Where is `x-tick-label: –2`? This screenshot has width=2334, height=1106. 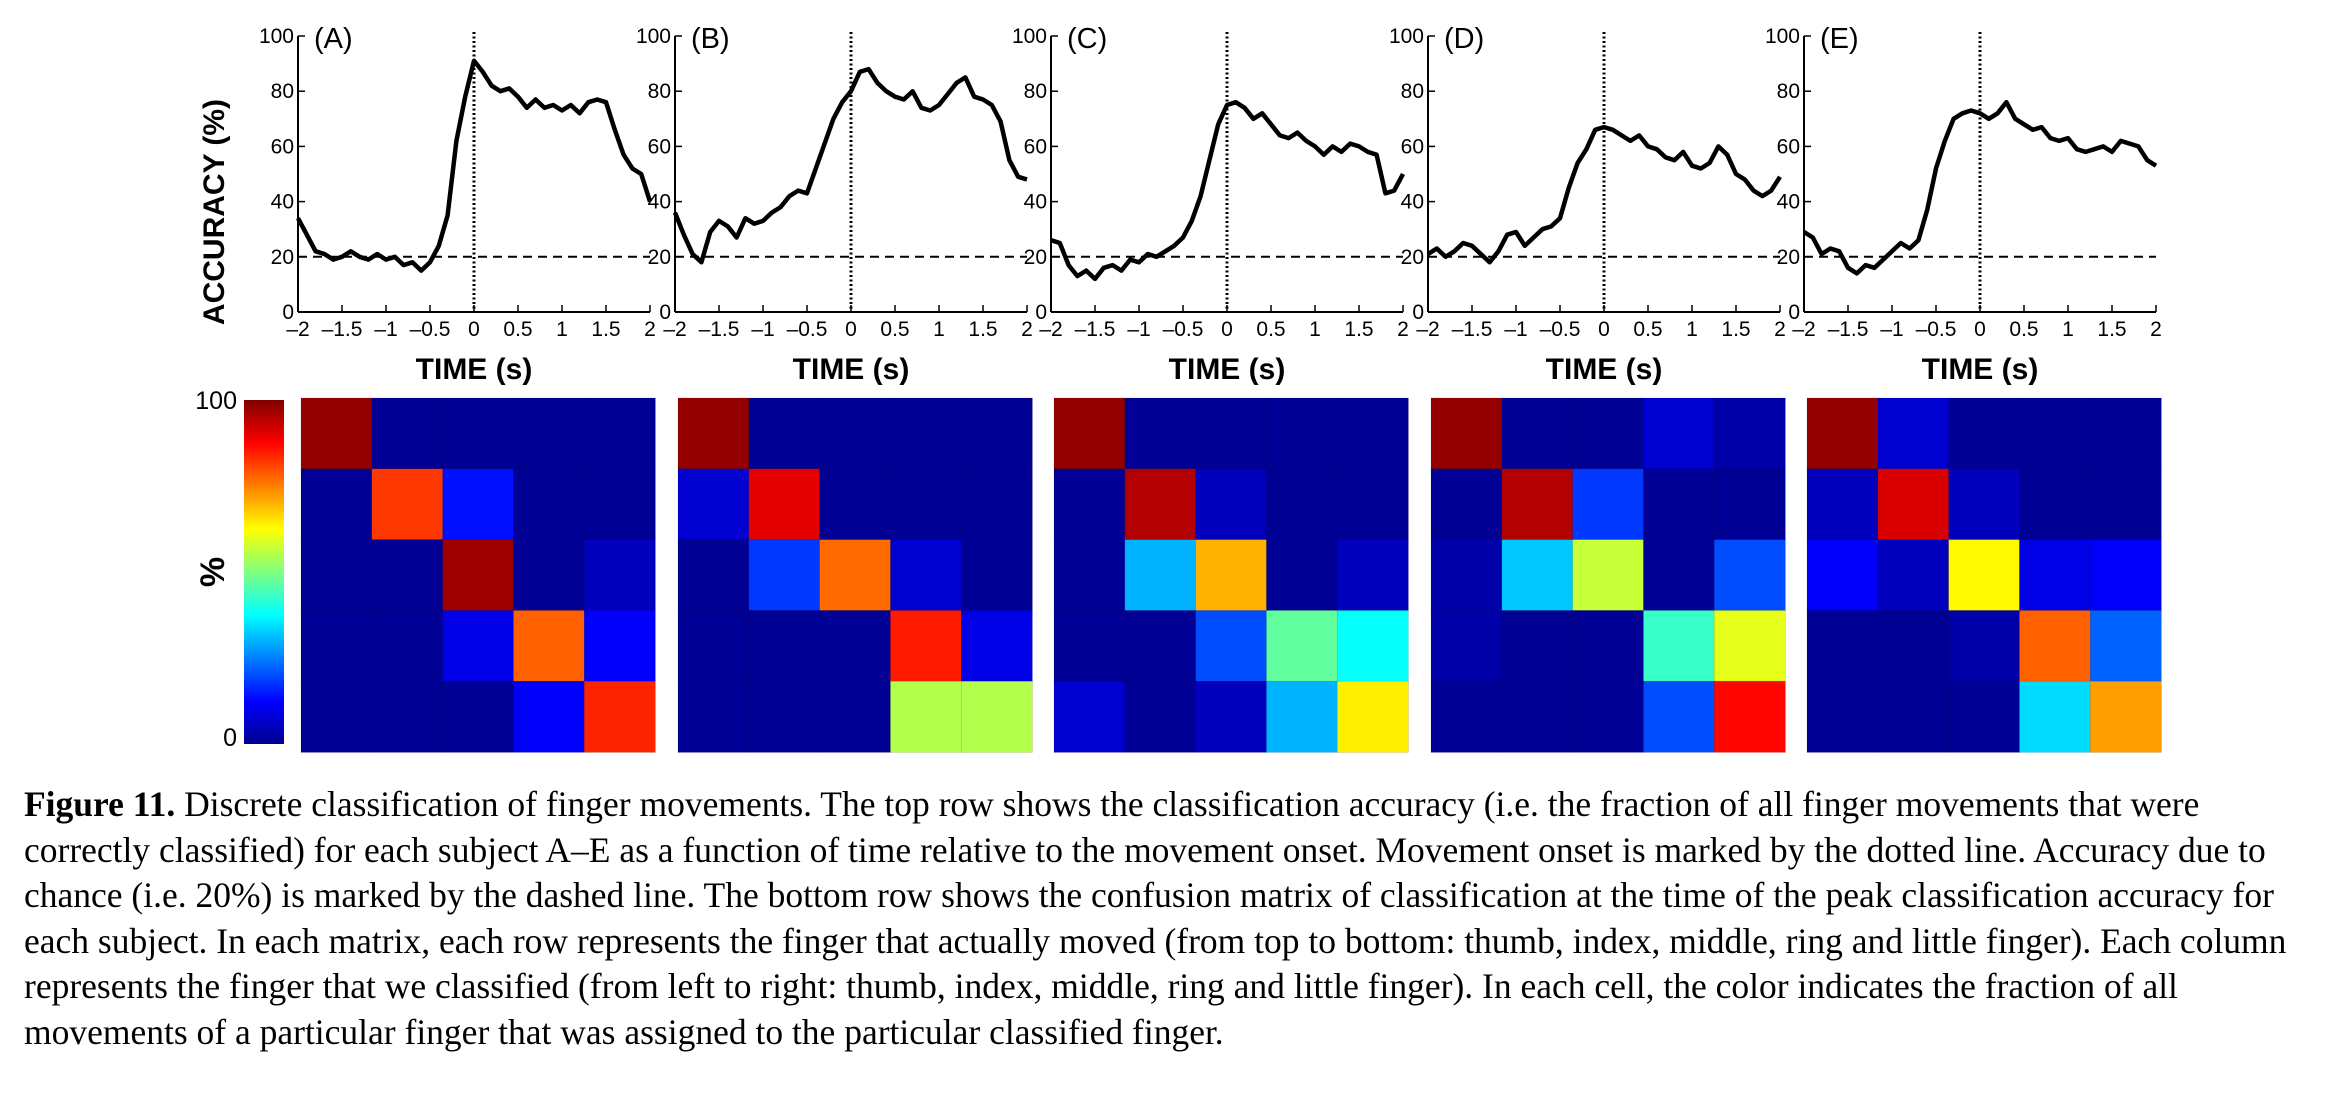 x-tick-label: –2 is located at coordinates (1803, 329).